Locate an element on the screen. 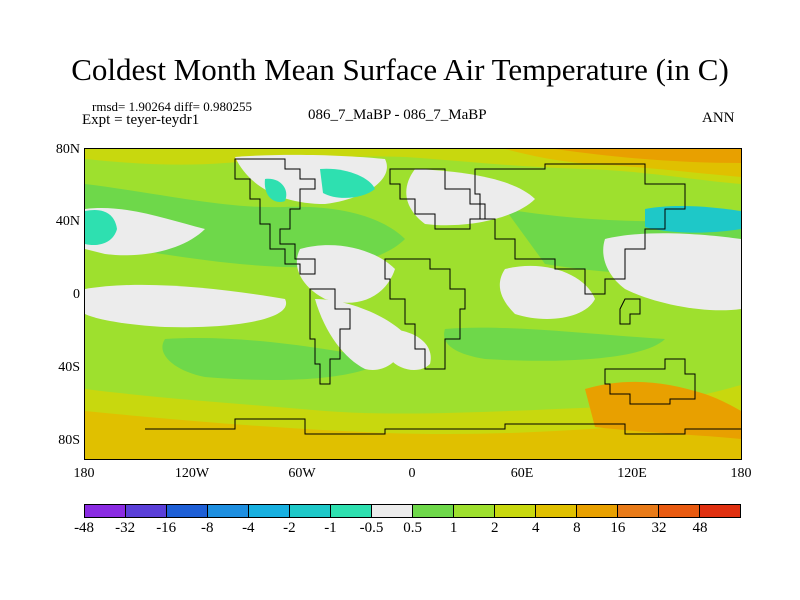 This screenshot has width=800, height=600. stats-text: rmsd= 1.90264 diff= 0.980255 is located at coordinates (172, 106).